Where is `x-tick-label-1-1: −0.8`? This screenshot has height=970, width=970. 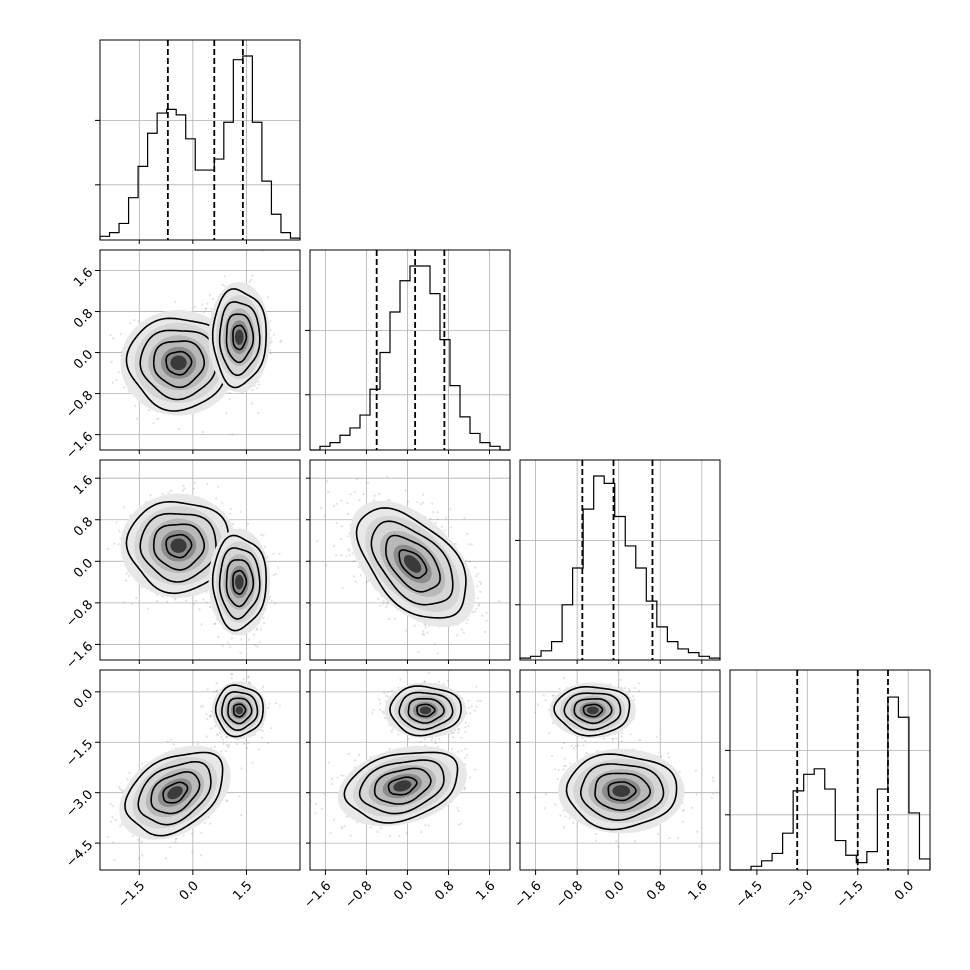 x-tick-label-1-1: −0.8 is located at coordinates (359, 894).